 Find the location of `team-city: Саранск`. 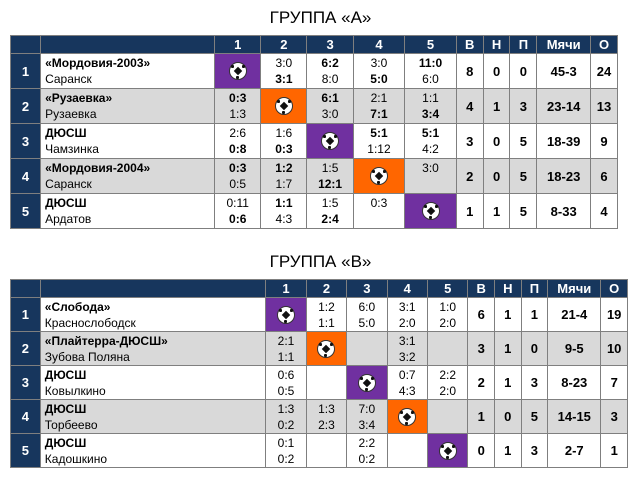

team-city: Саранск is located at coordinates (68, 184).